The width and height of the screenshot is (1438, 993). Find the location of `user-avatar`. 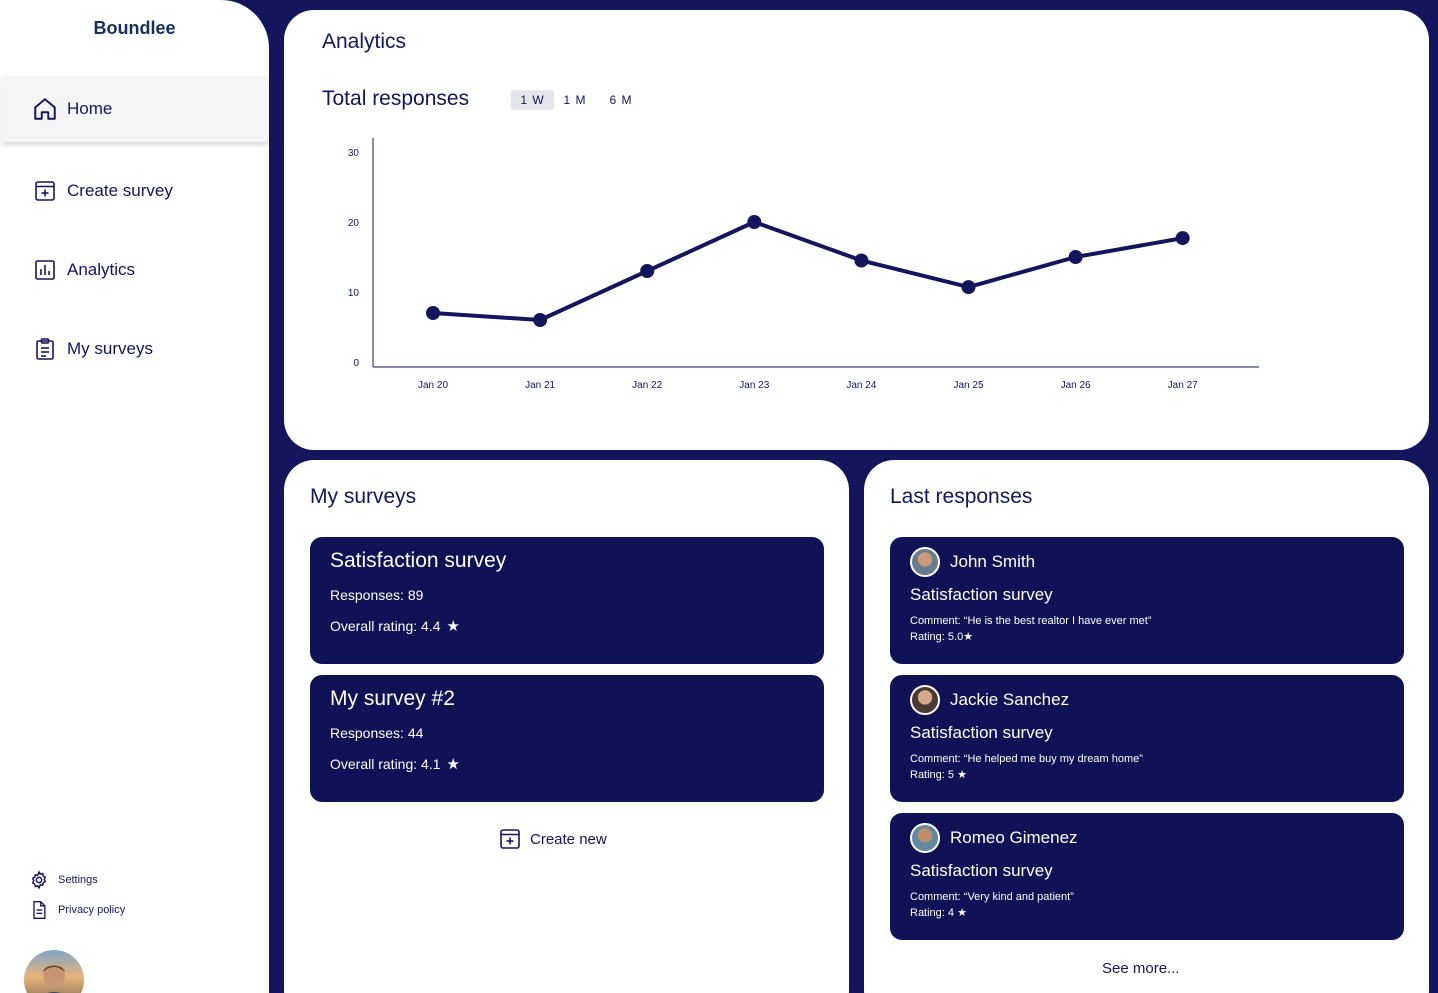

user-avatar is located at coordinates (54, 971).